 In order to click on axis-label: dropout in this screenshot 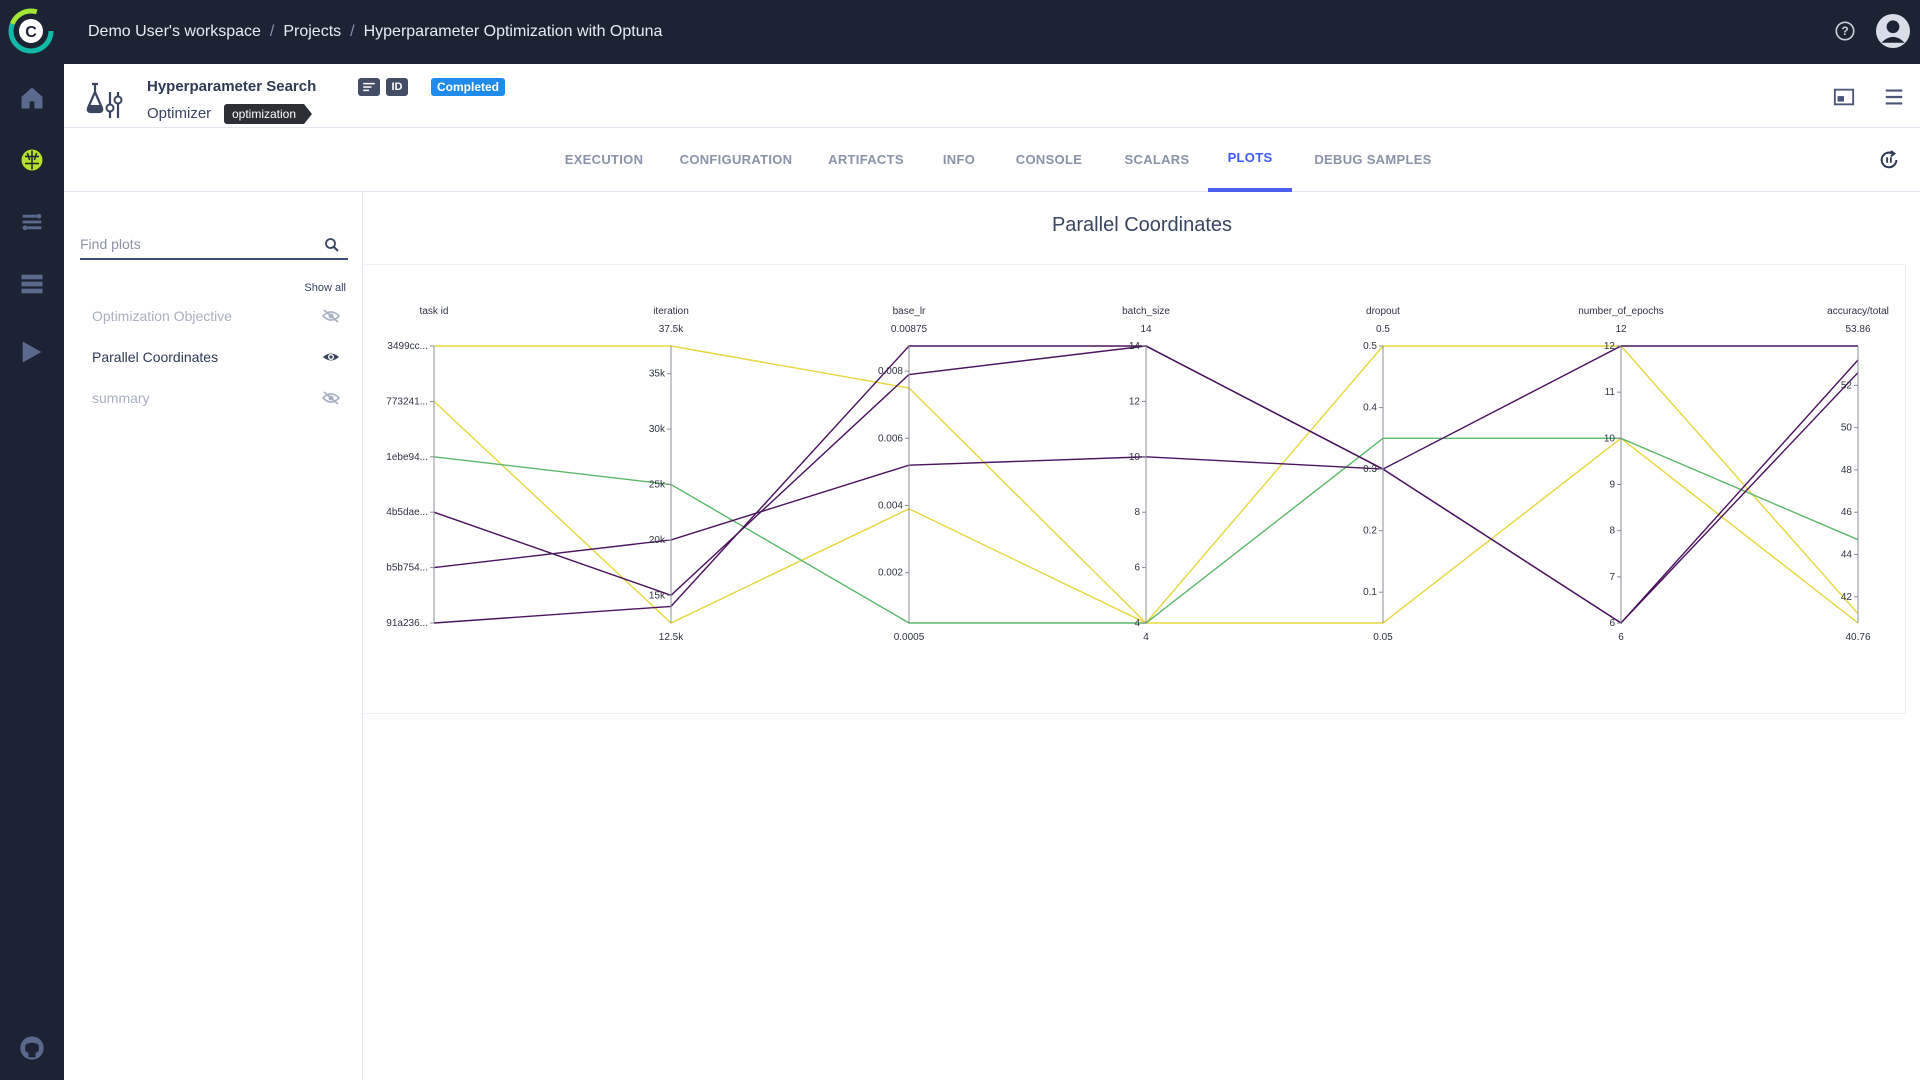, I will do `click(1383, 311)`.